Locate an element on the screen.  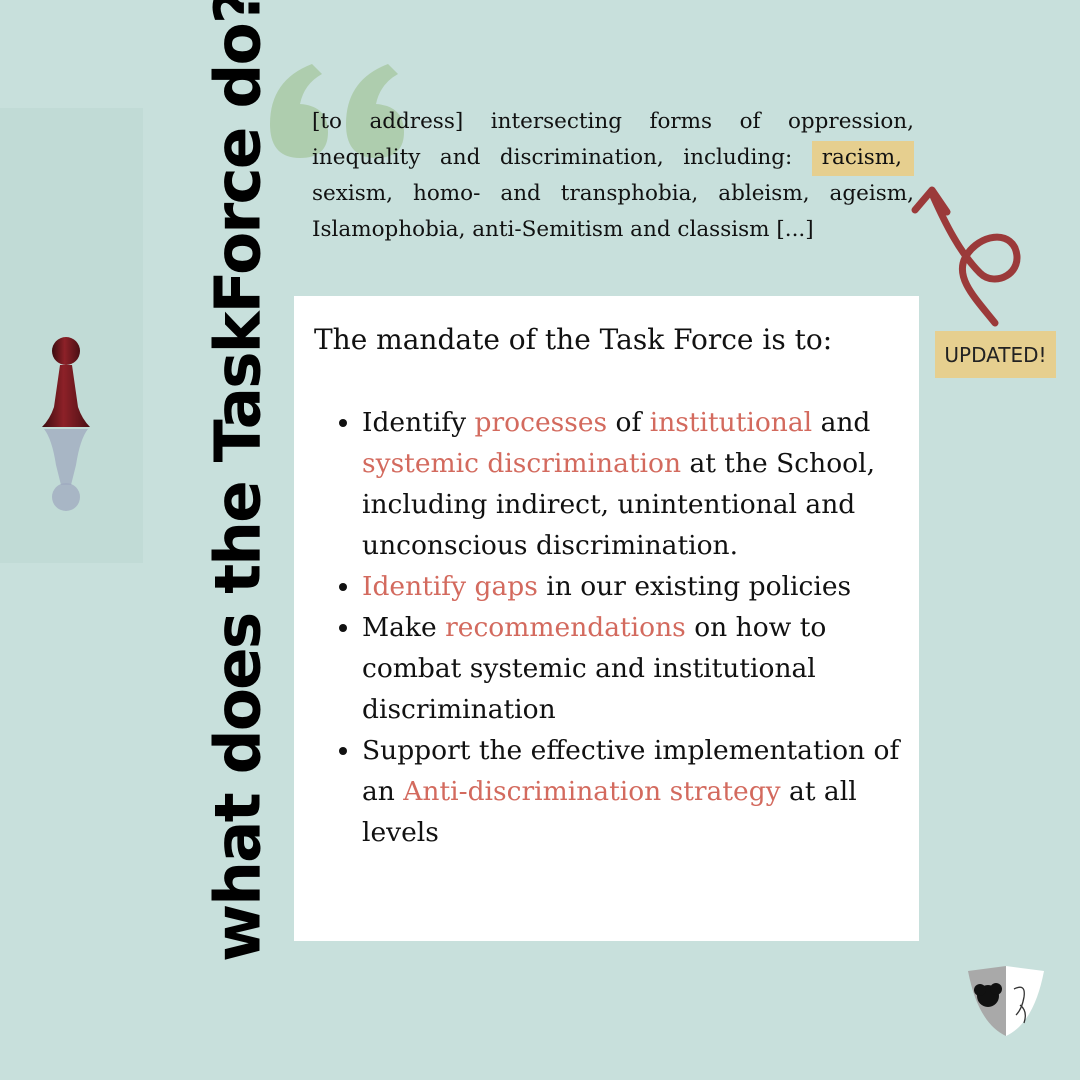
item-accent: systemic discrimination is located at coordinates (522, 463).